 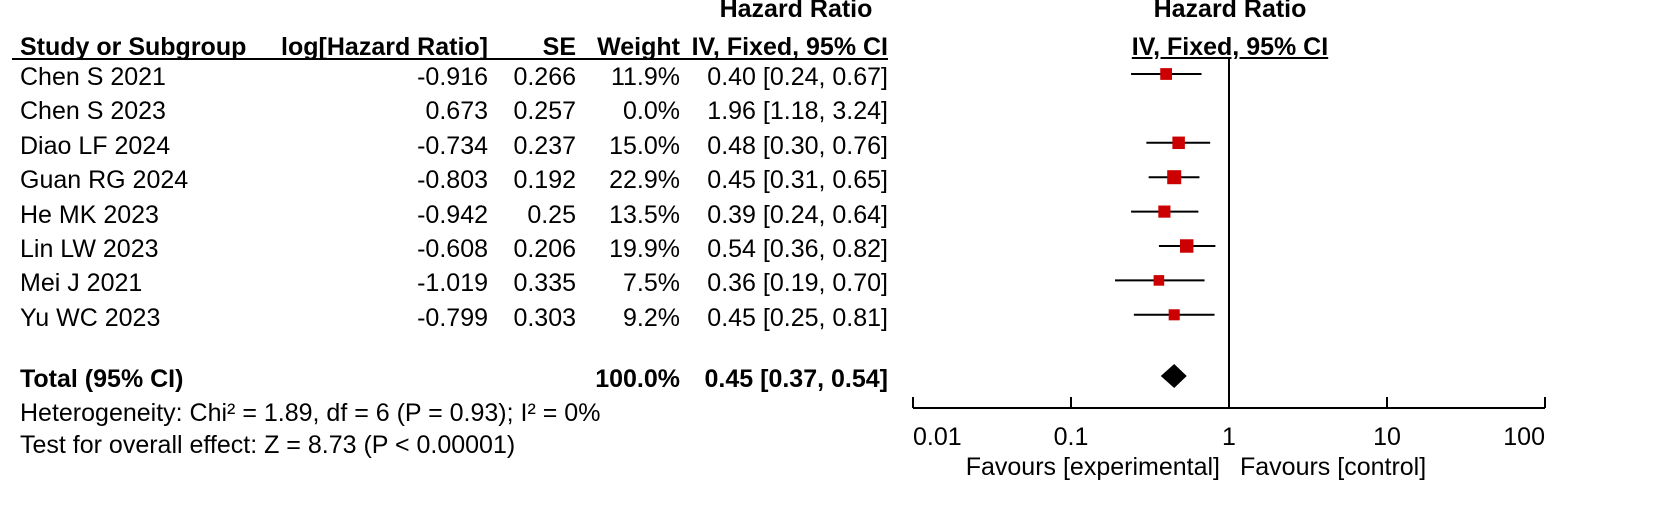 I want to click on cell-study: Chen S 2021, so click(x=93, y=77).